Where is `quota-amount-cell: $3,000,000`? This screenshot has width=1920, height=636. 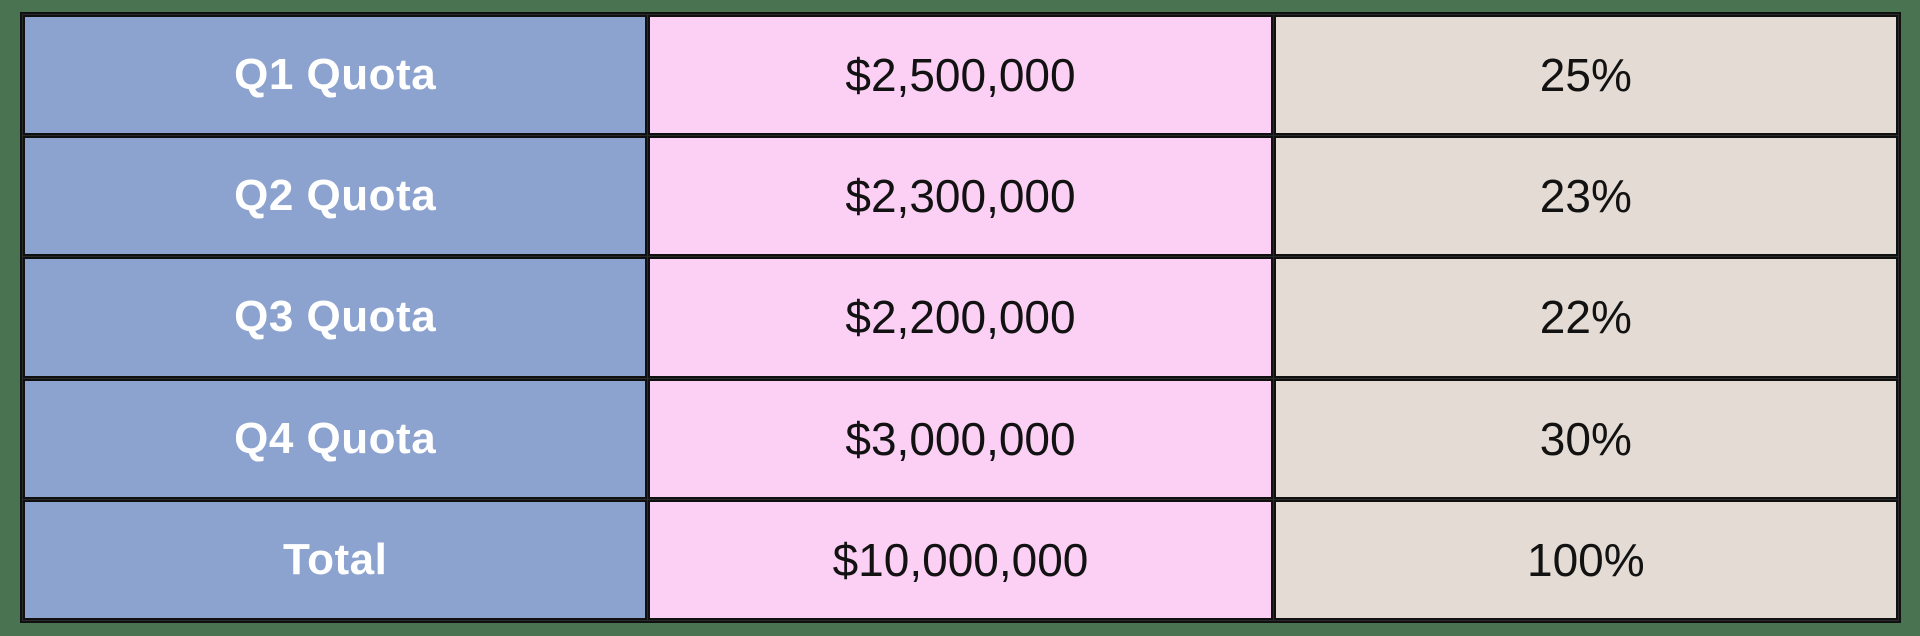
quota-amount-cell: $3,000,000 is located at coordinates (960, 438).